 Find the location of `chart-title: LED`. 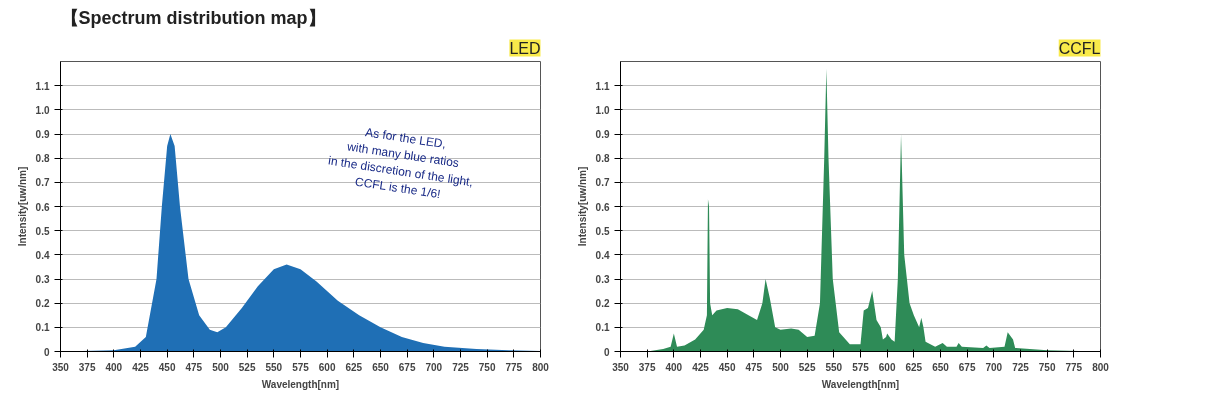

chart-title: LED is located at coordinates (525, 48).